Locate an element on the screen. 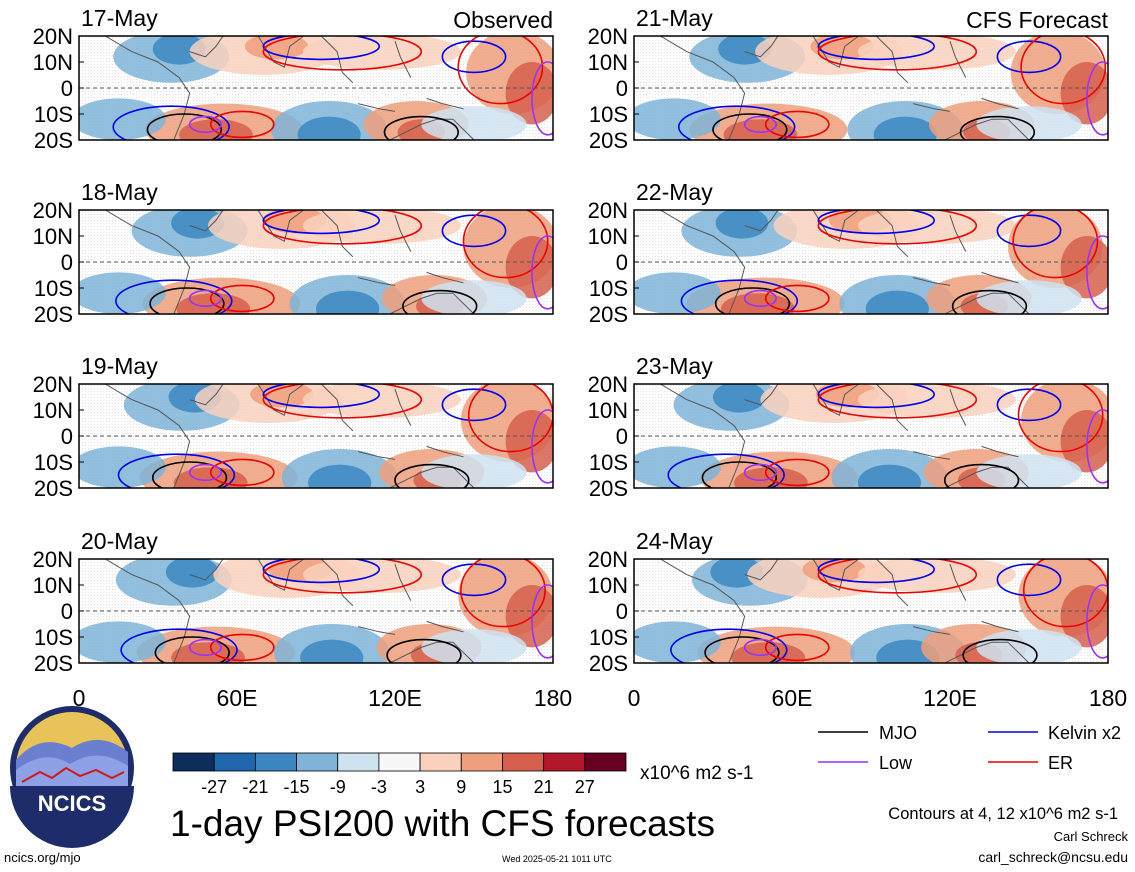  legend-label-mjo: MJO is located at coordinates (898, 733).